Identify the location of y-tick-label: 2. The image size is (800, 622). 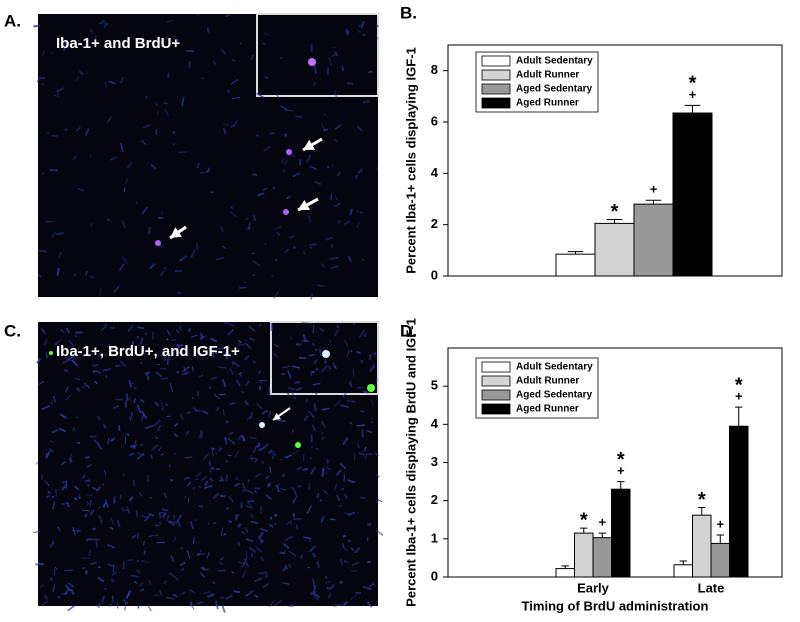
(434, 499).